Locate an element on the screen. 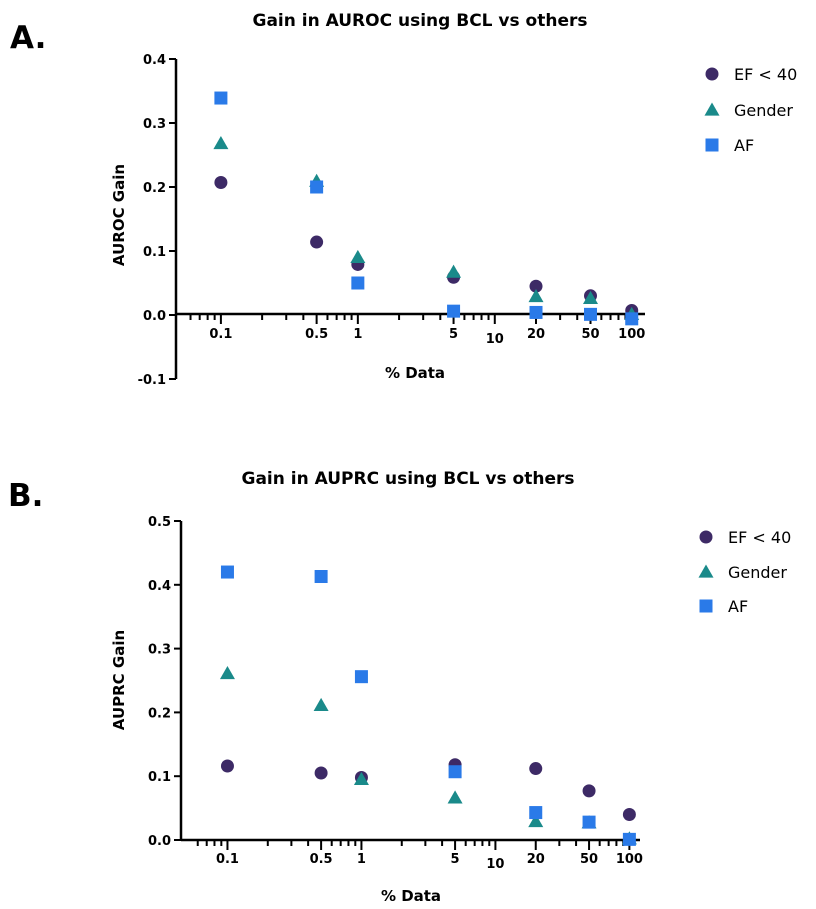  panel-b-y-tick-label: 0.0 is located at coordinates (159, 841).